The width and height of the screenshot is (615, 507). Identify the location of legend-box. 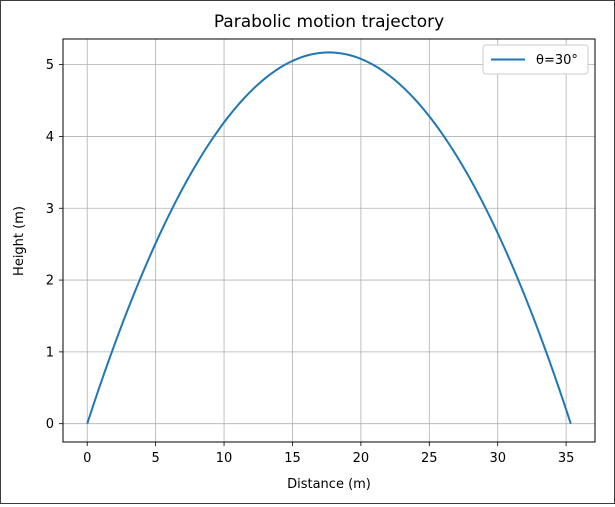
(535, 59).